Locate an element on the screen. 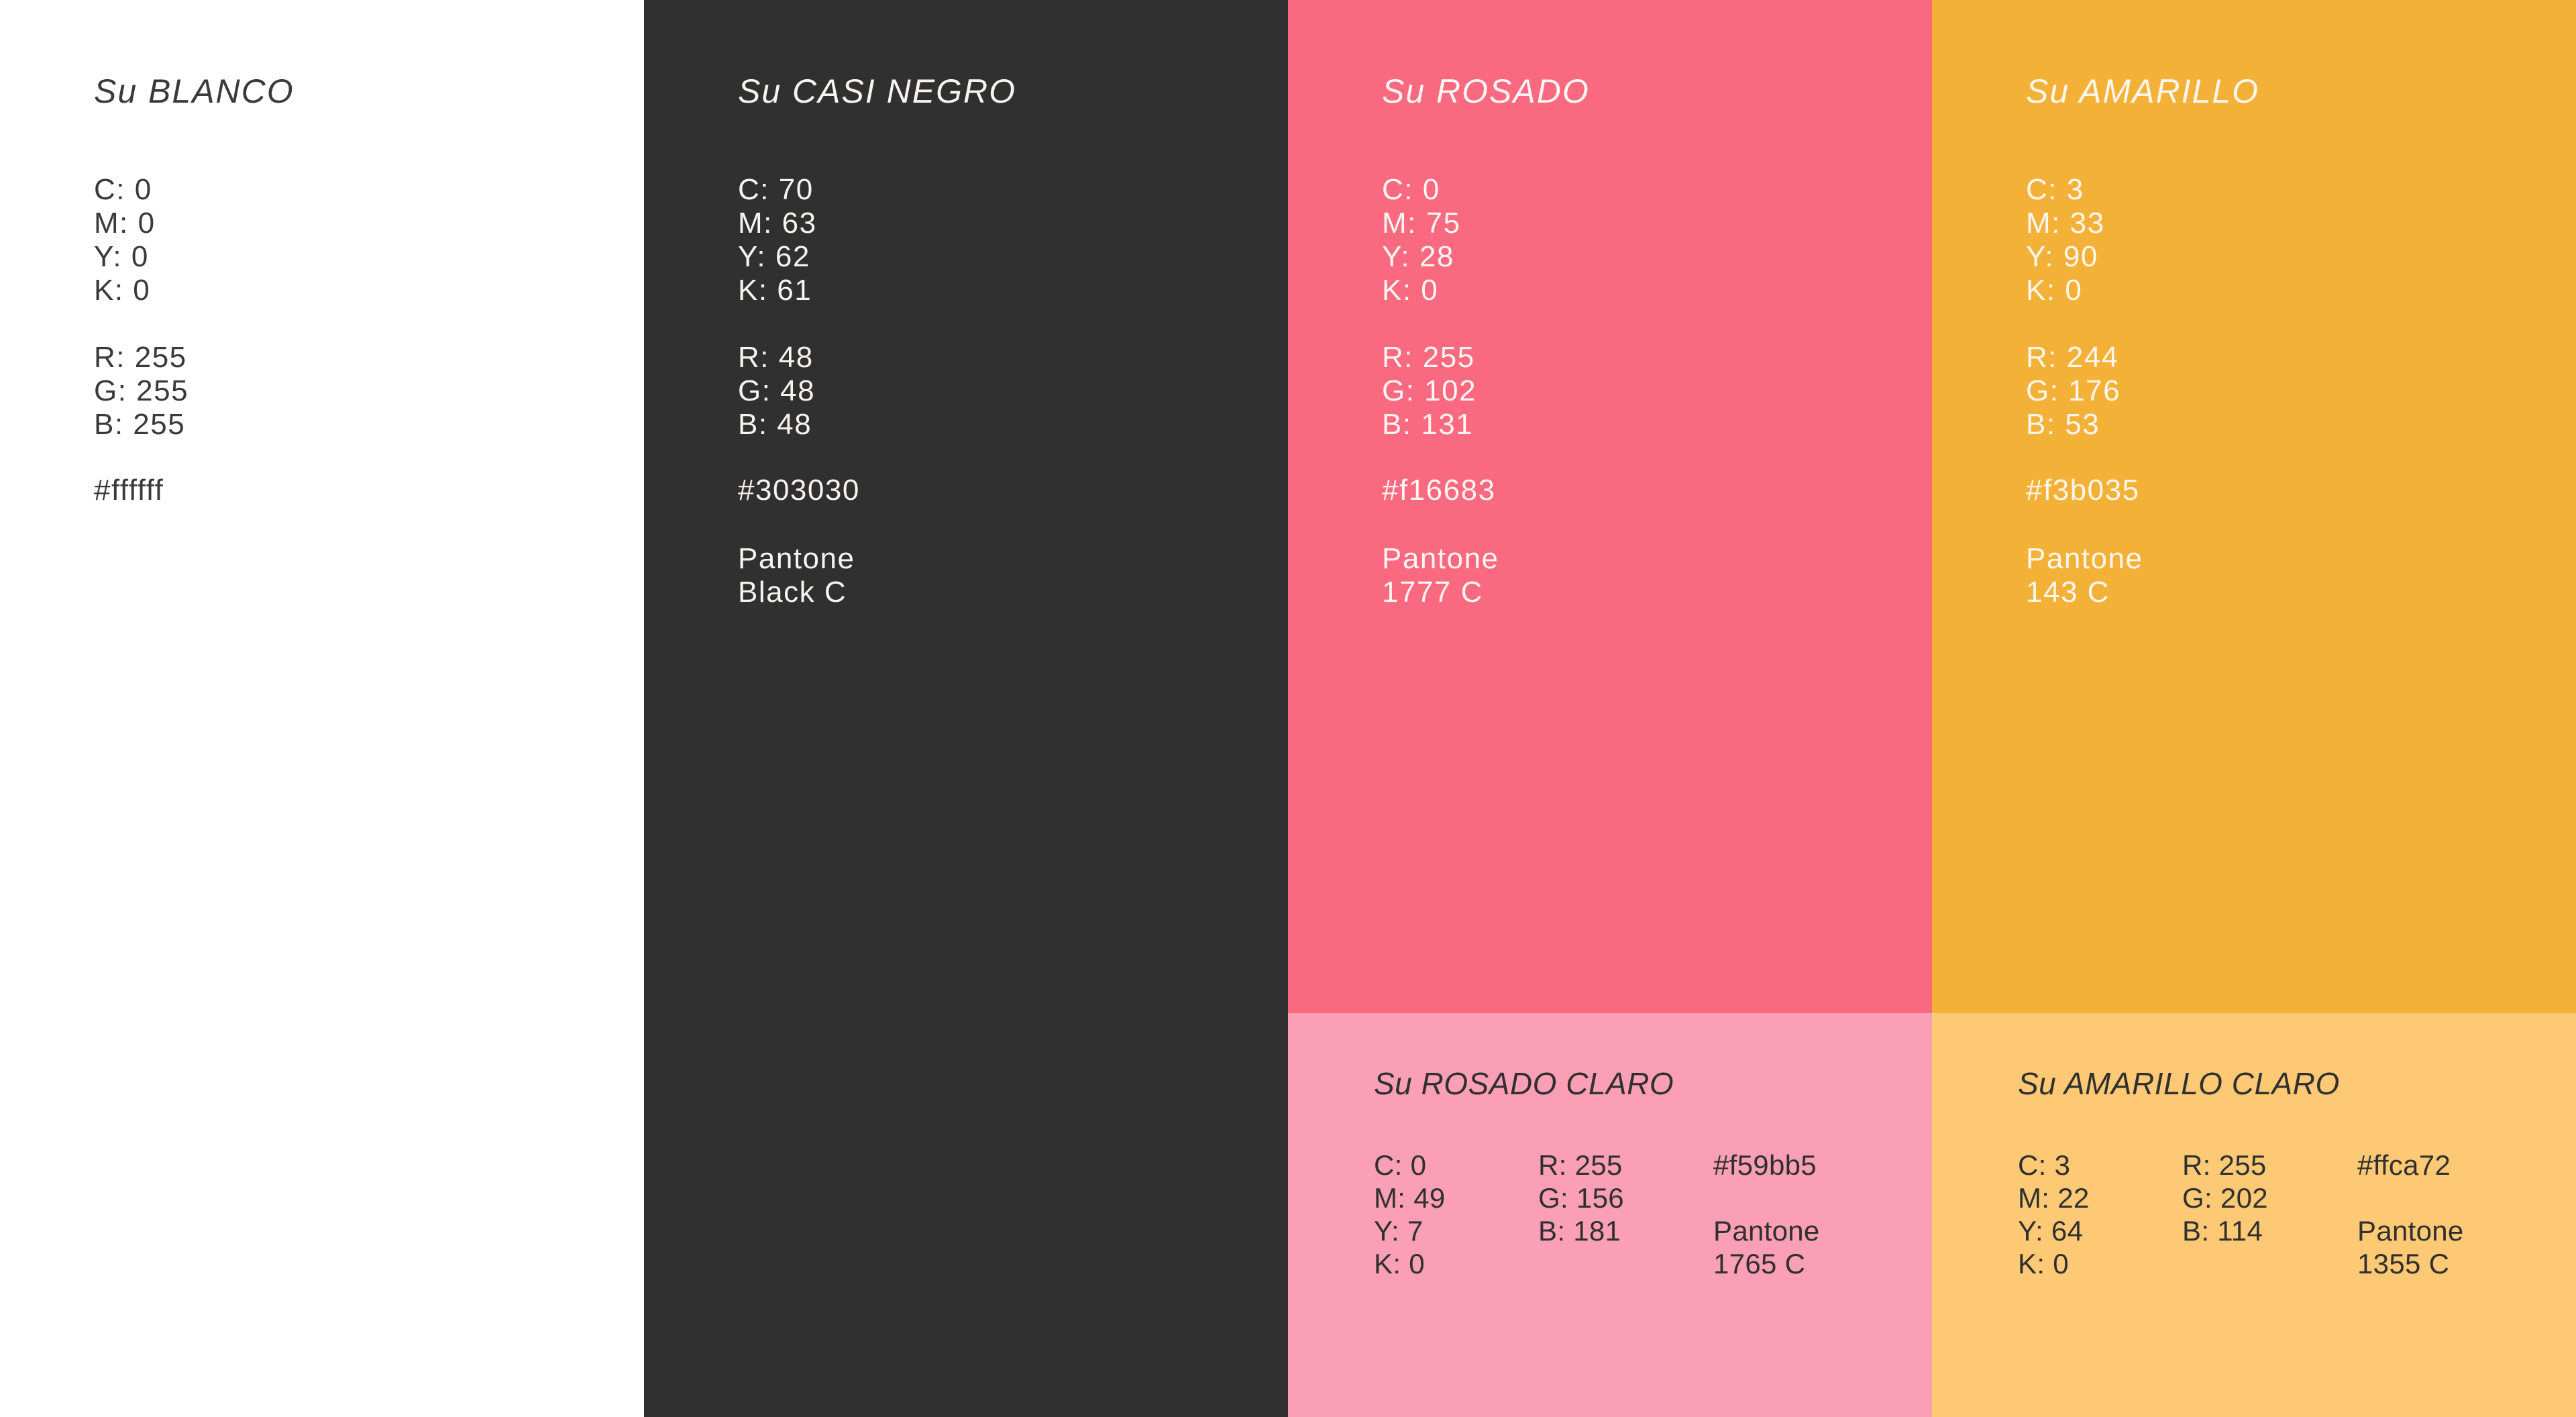  hex-pantone-values: #f59bb5 Pantone 1765 C is located at coordinates (1812, 1214).